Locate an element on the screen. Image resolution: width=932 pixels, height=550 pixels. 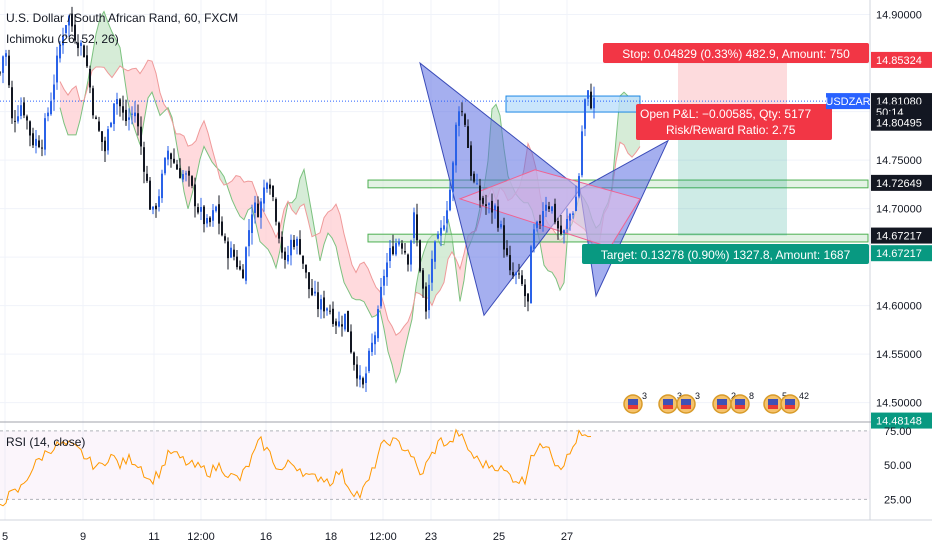
symbol-tag: USDZAR is located at coordinates (847, 102).